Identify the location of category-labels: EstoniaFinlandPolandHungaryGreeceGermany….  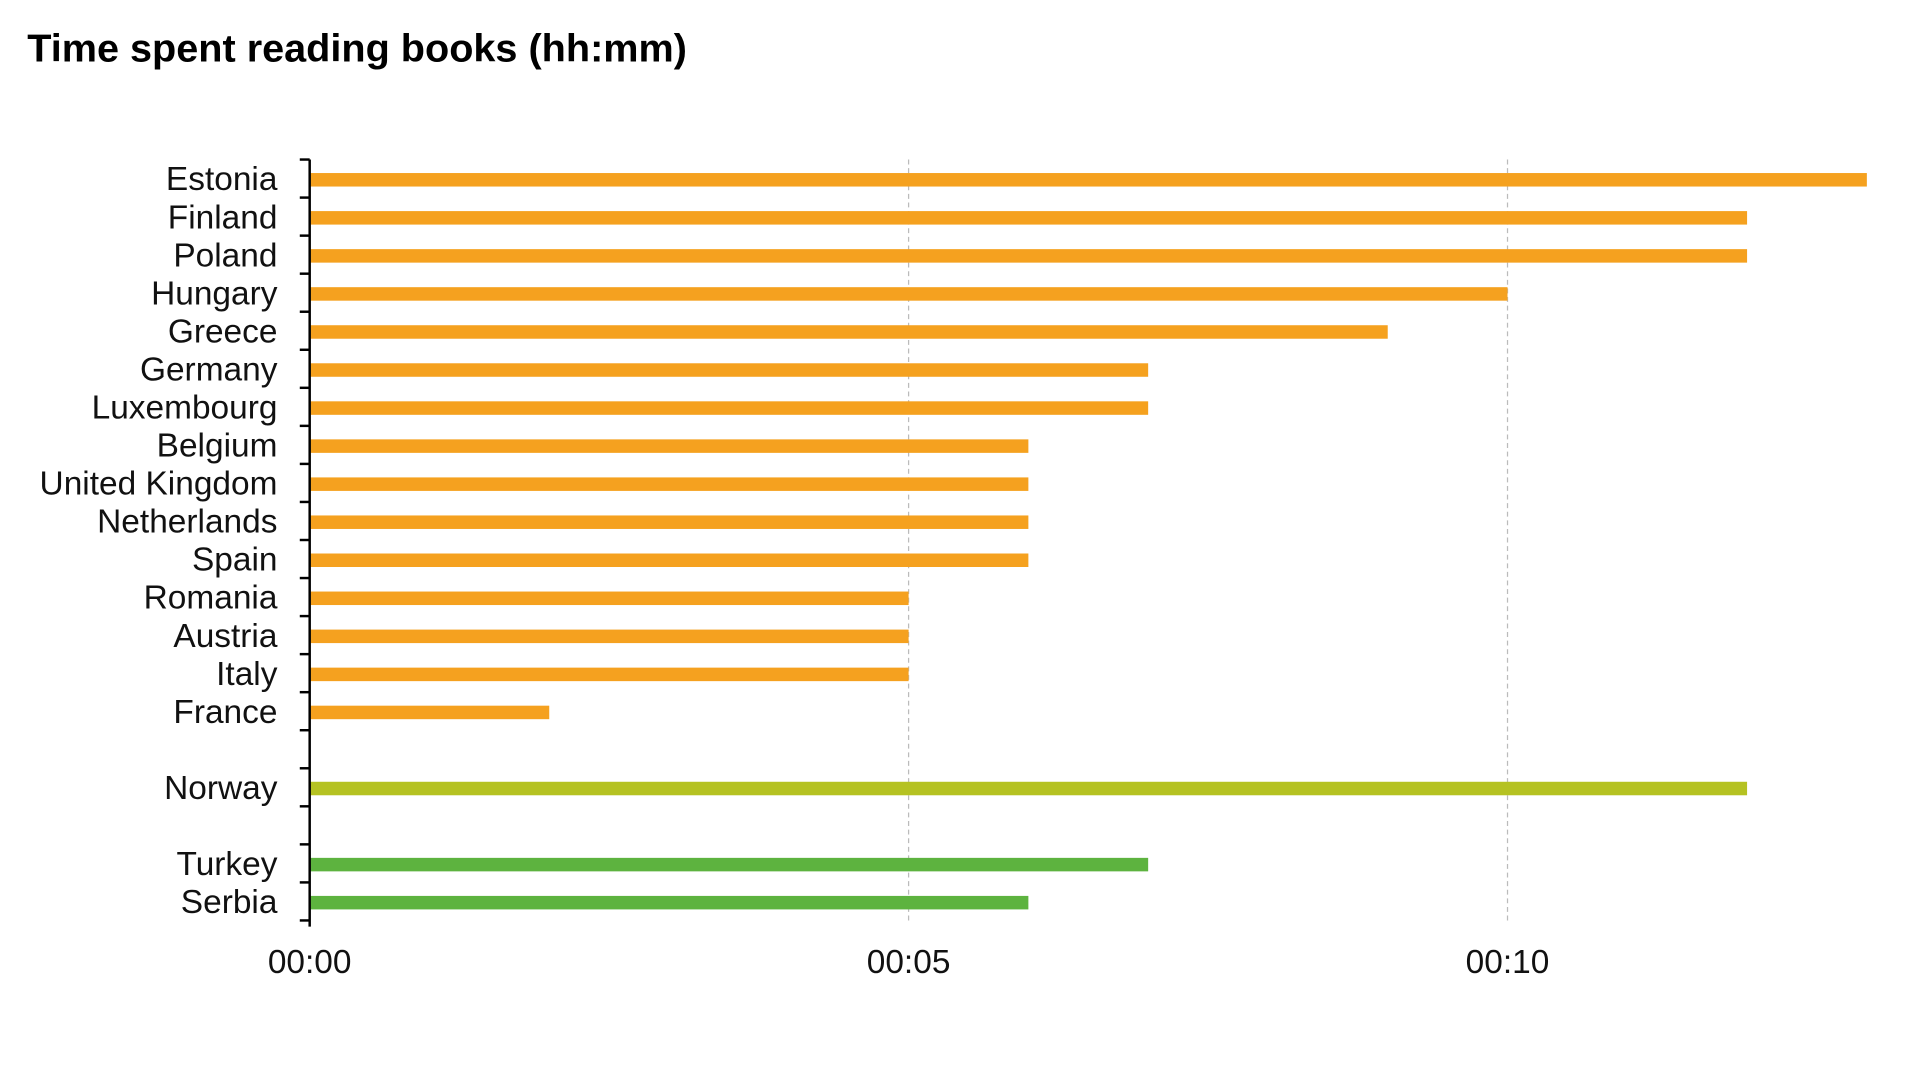
(159, 541).